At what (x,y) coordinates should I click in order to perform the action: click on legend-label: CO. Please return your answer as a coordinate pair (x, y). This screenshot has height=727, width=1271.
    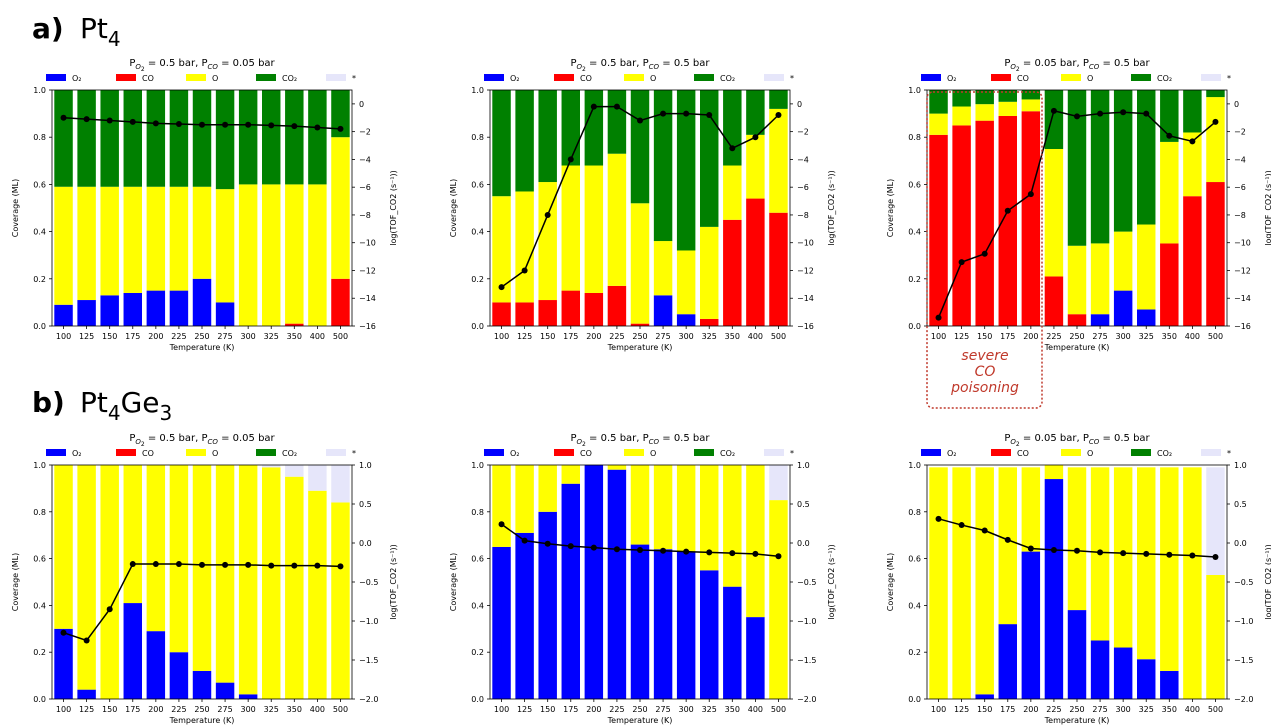
    Looking at the image, I should click on (1023, 78).